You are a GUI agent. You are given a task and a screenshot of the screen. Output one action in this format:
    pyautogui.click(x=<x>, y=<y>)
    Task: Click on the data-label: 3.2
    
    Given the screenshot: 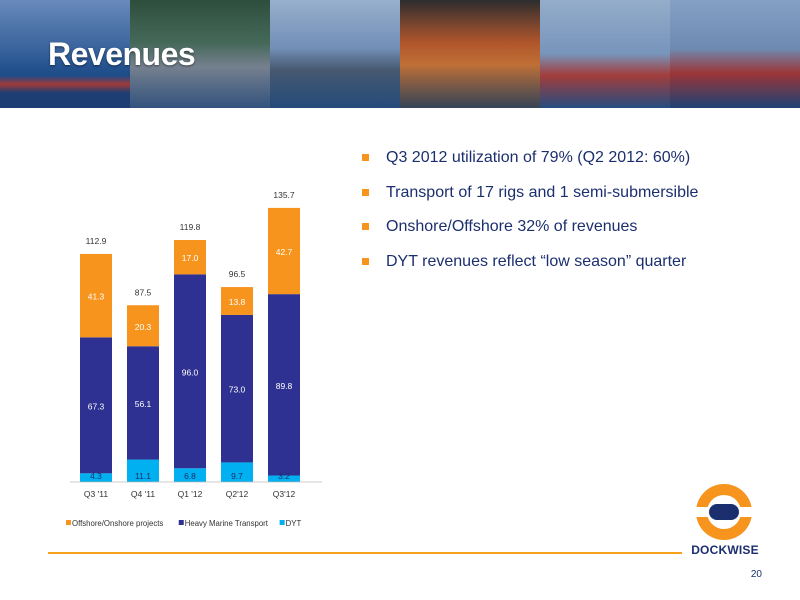 What is the action you would take?
    pyautogui.click(x=284, y=476)
    